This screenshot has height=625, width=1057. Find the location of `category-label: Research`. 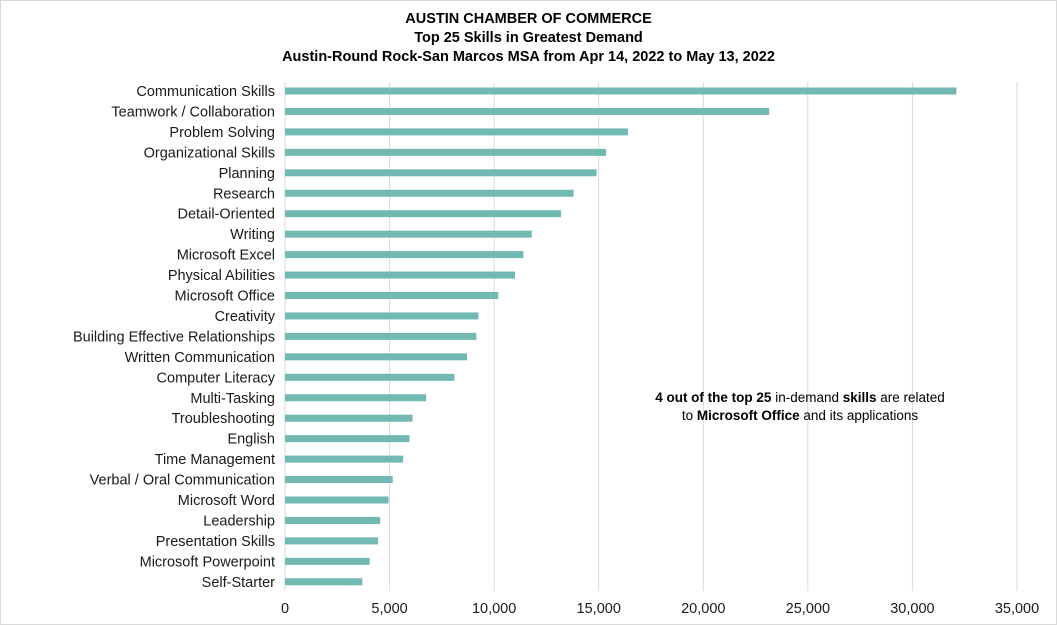

category-label: Research is located at coordinates (244, 194).